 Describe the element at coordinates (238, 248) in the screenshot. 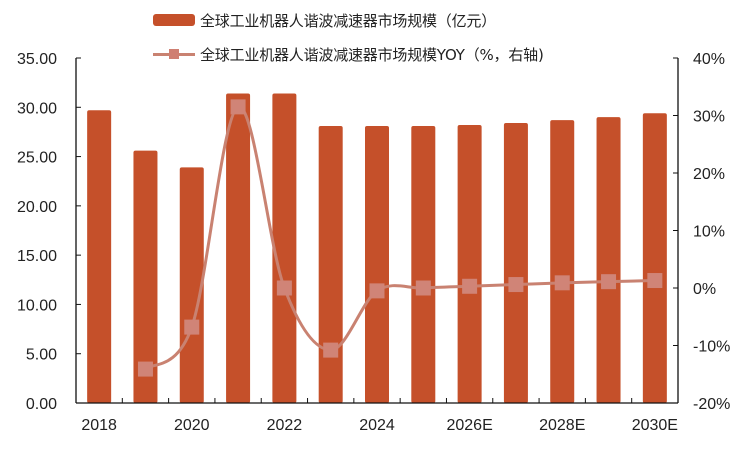

I see `bar-2021` at that location.